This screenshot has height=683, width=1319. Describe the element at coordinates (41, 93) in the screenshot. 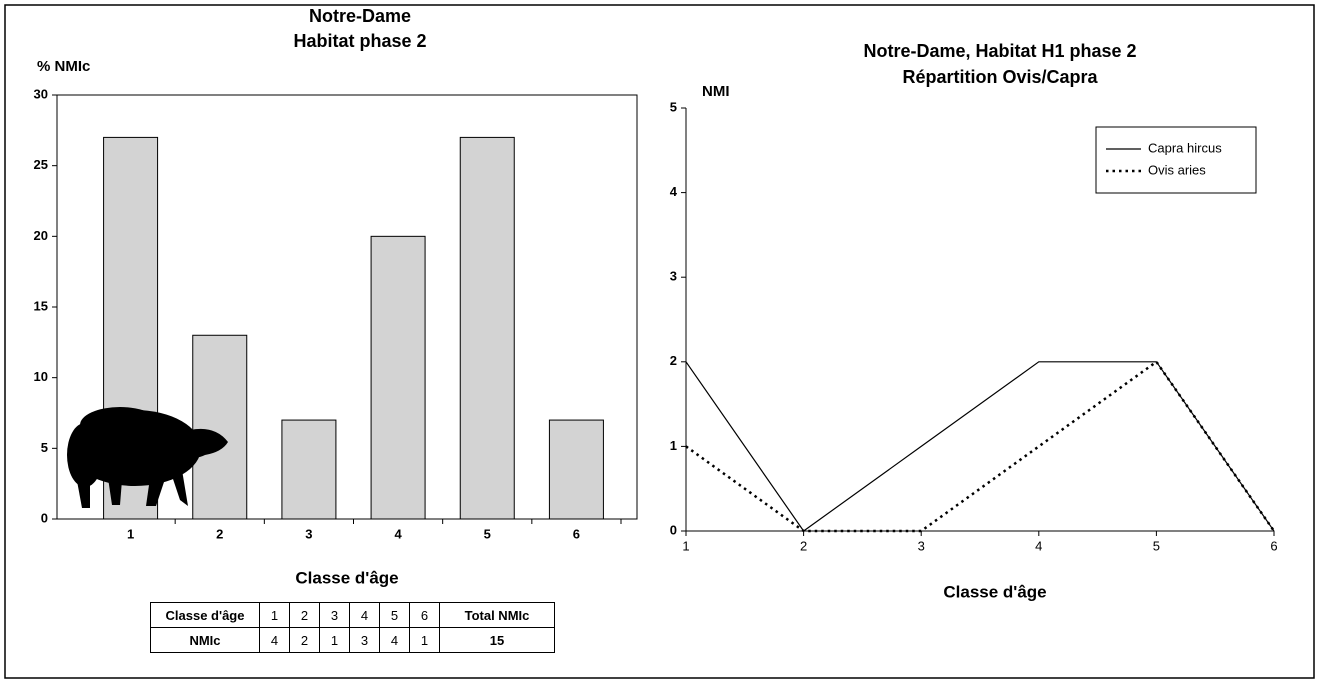

I see `y-tick-label: 30` at that location.